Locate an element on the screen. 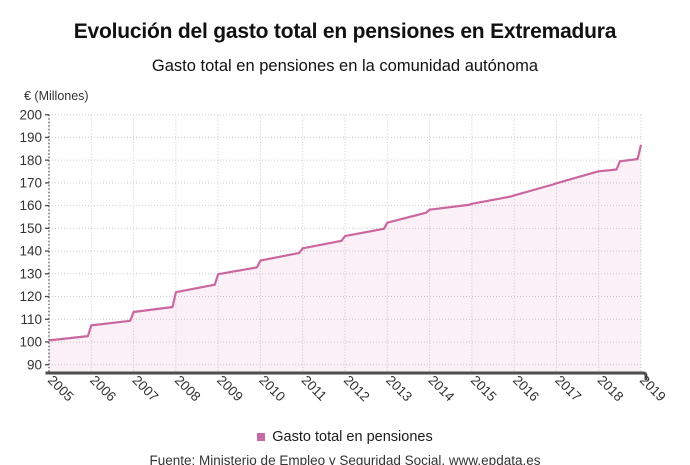 This screenshot has height=465, width=690. svg-text: 2019 is located at coordinates (653, 389).